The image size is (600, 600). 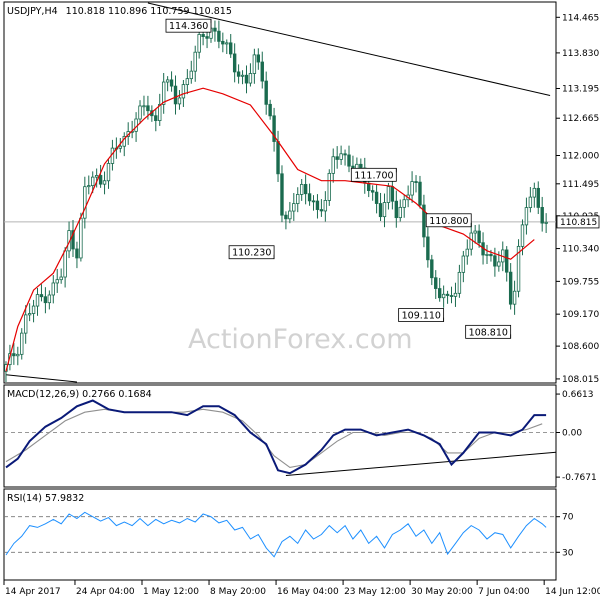 I want to click on price-annotation: 110.800, so click(x=448, y=220).